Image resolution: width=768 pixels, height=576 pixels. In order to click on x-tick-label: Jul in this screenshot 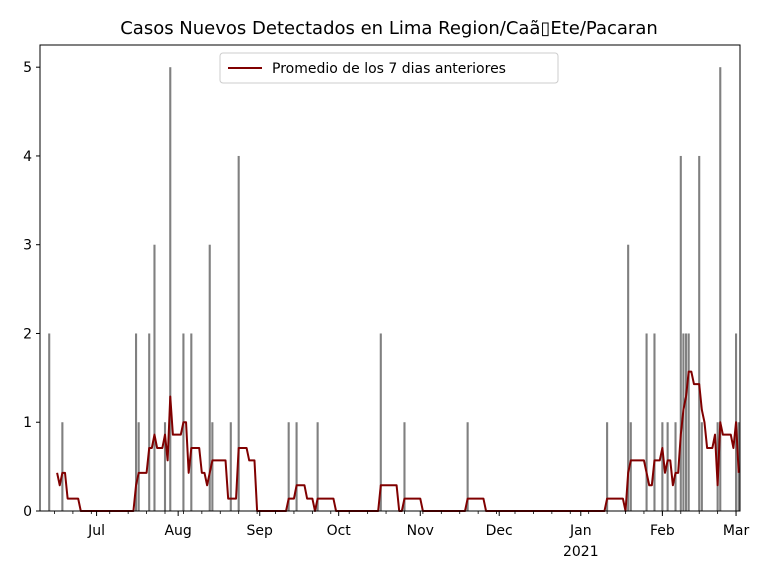, I will do `click(96, 531)`.